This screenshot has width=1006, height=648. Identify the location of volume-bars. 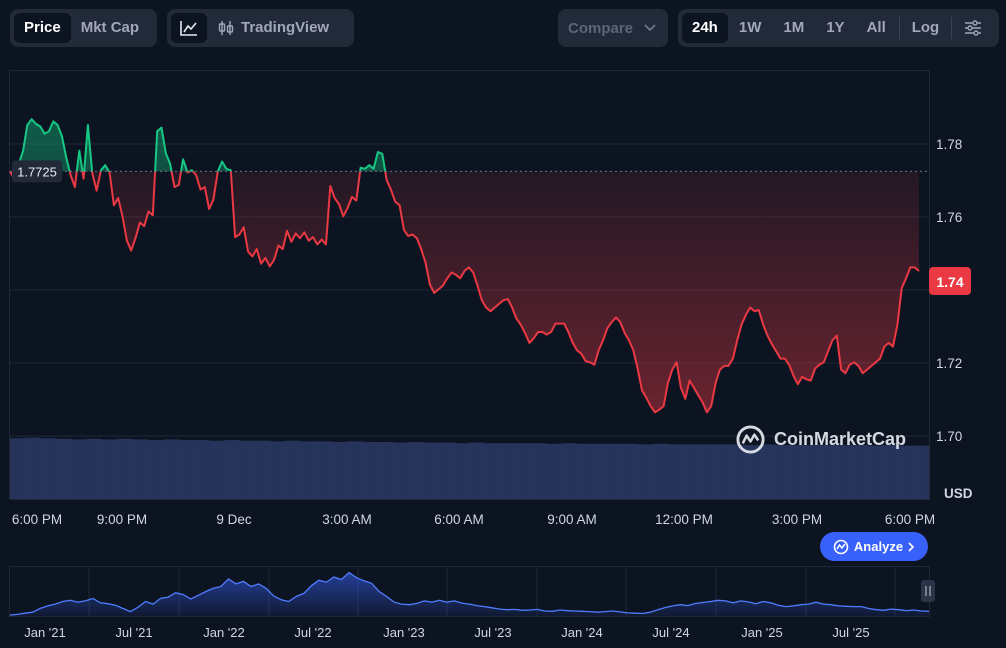
(470, 468).